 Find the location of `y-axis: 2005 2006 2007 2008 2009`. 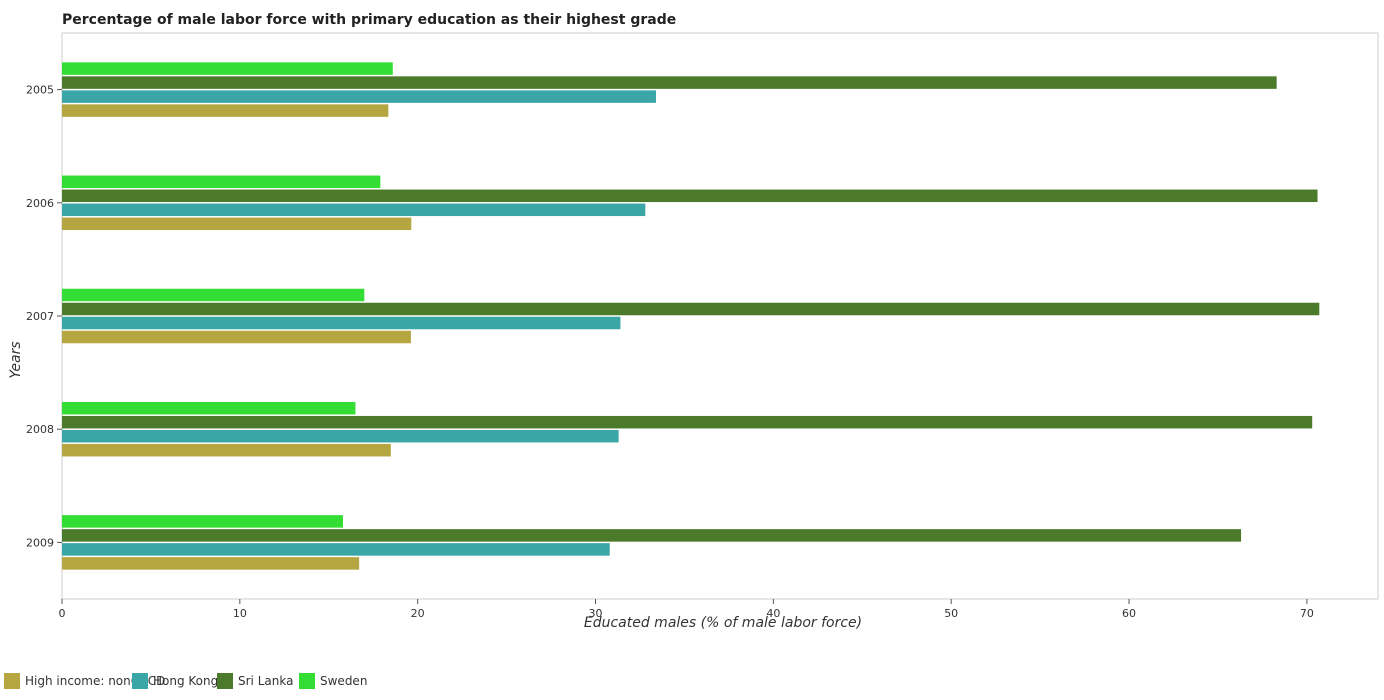

y-axis: 2005 2006 2007 2008 2009 is located at coordinates (44, 316).